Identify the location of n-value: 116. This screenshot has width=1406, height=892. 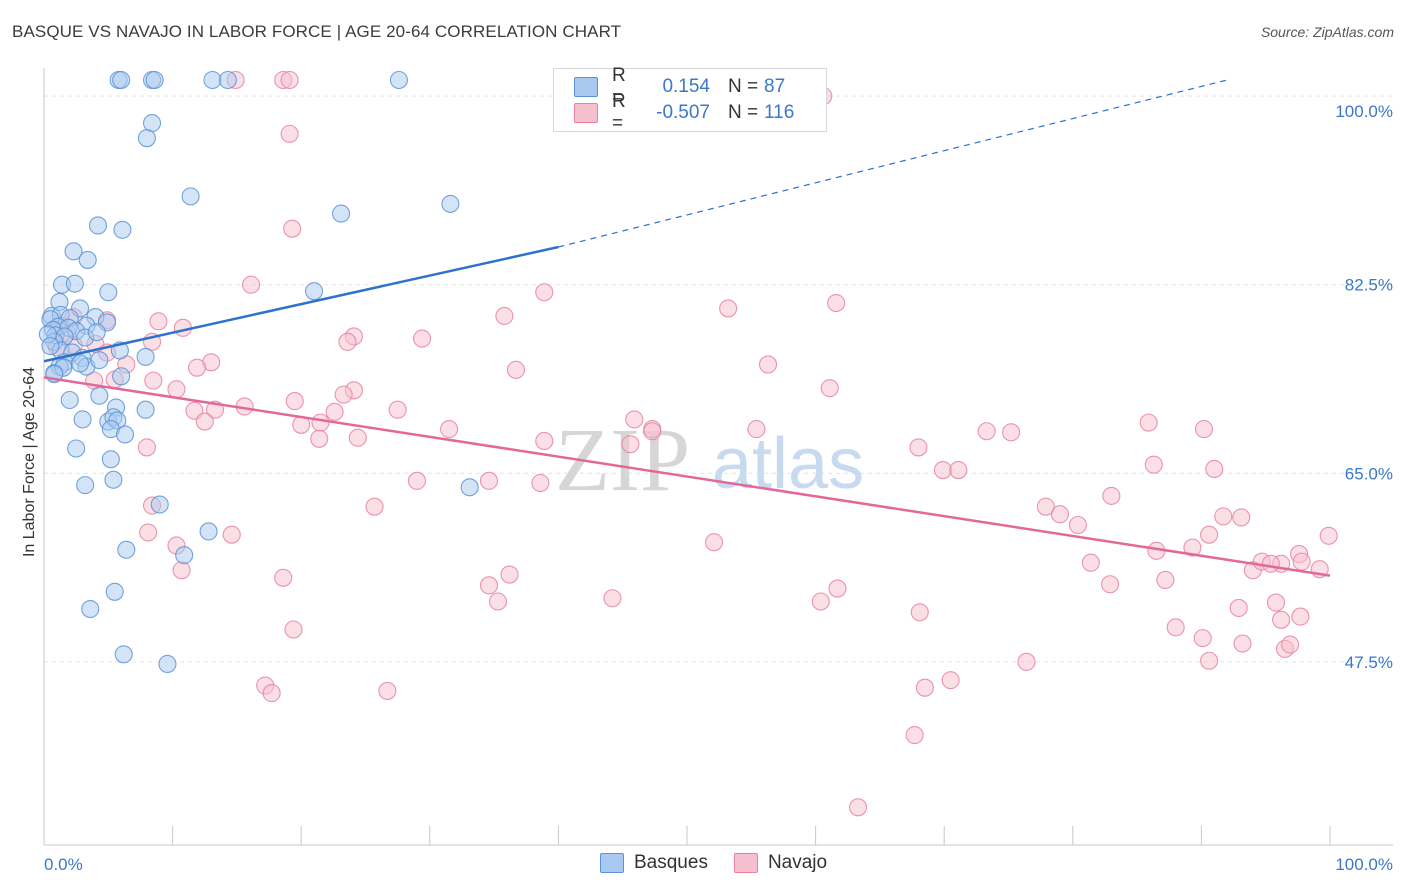
(779, 112).